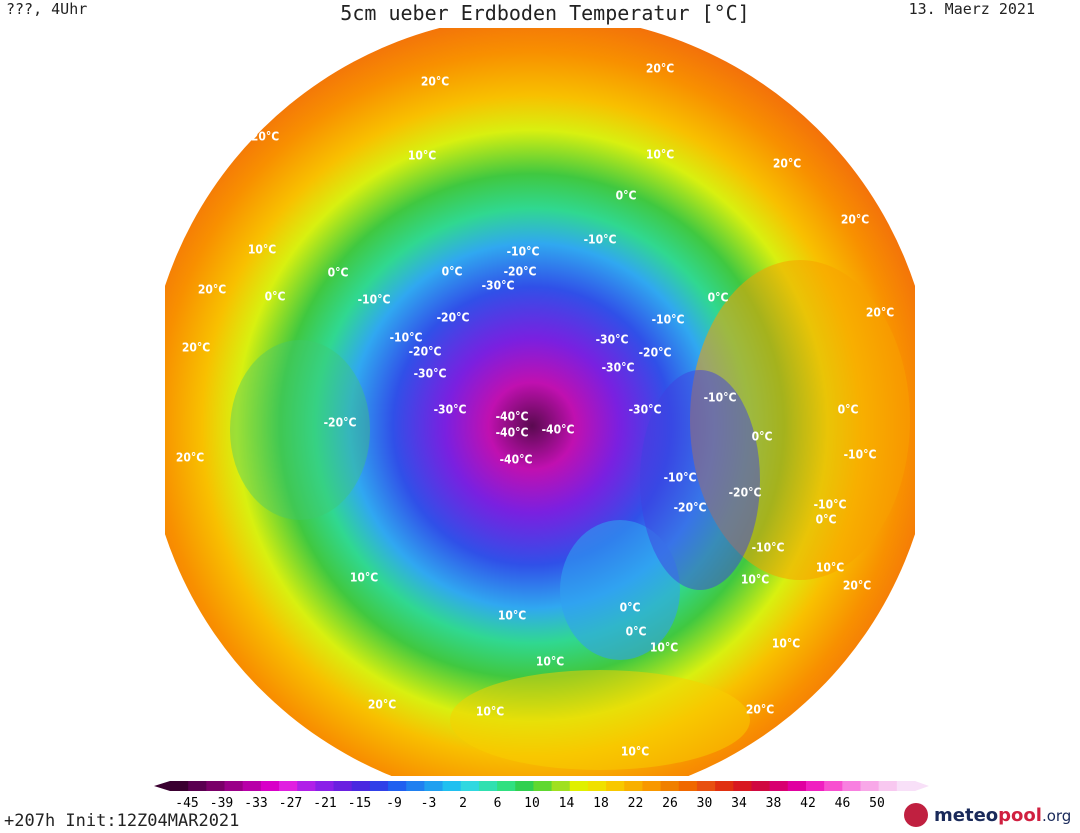 This screenshot has width=1080, height=833. I want to click on colorbar-tick: 22, so click(636, 803).